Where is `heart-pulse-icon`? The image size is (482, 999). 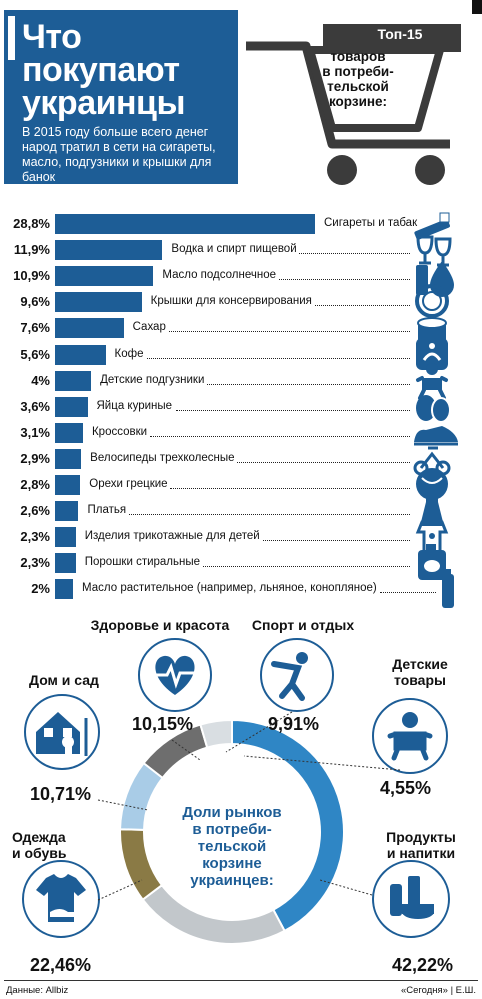 heart-pulse-icon is located at coordinates (175, 675).